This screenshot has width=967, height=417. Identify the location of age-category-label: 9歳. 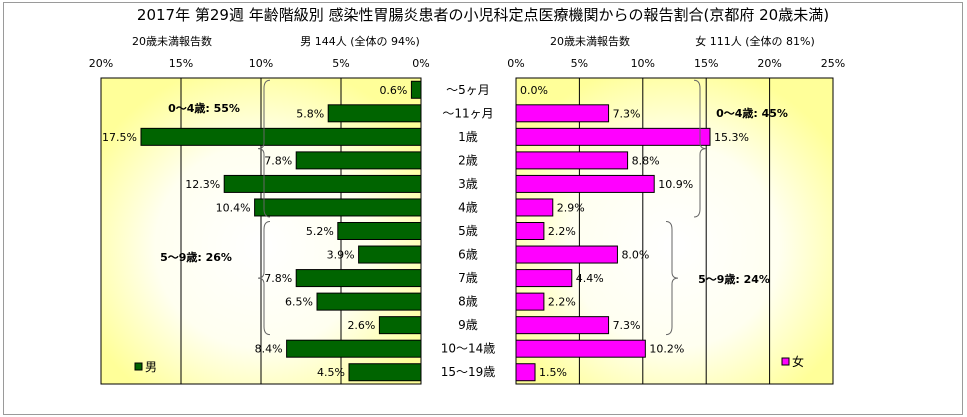
(468, 325).